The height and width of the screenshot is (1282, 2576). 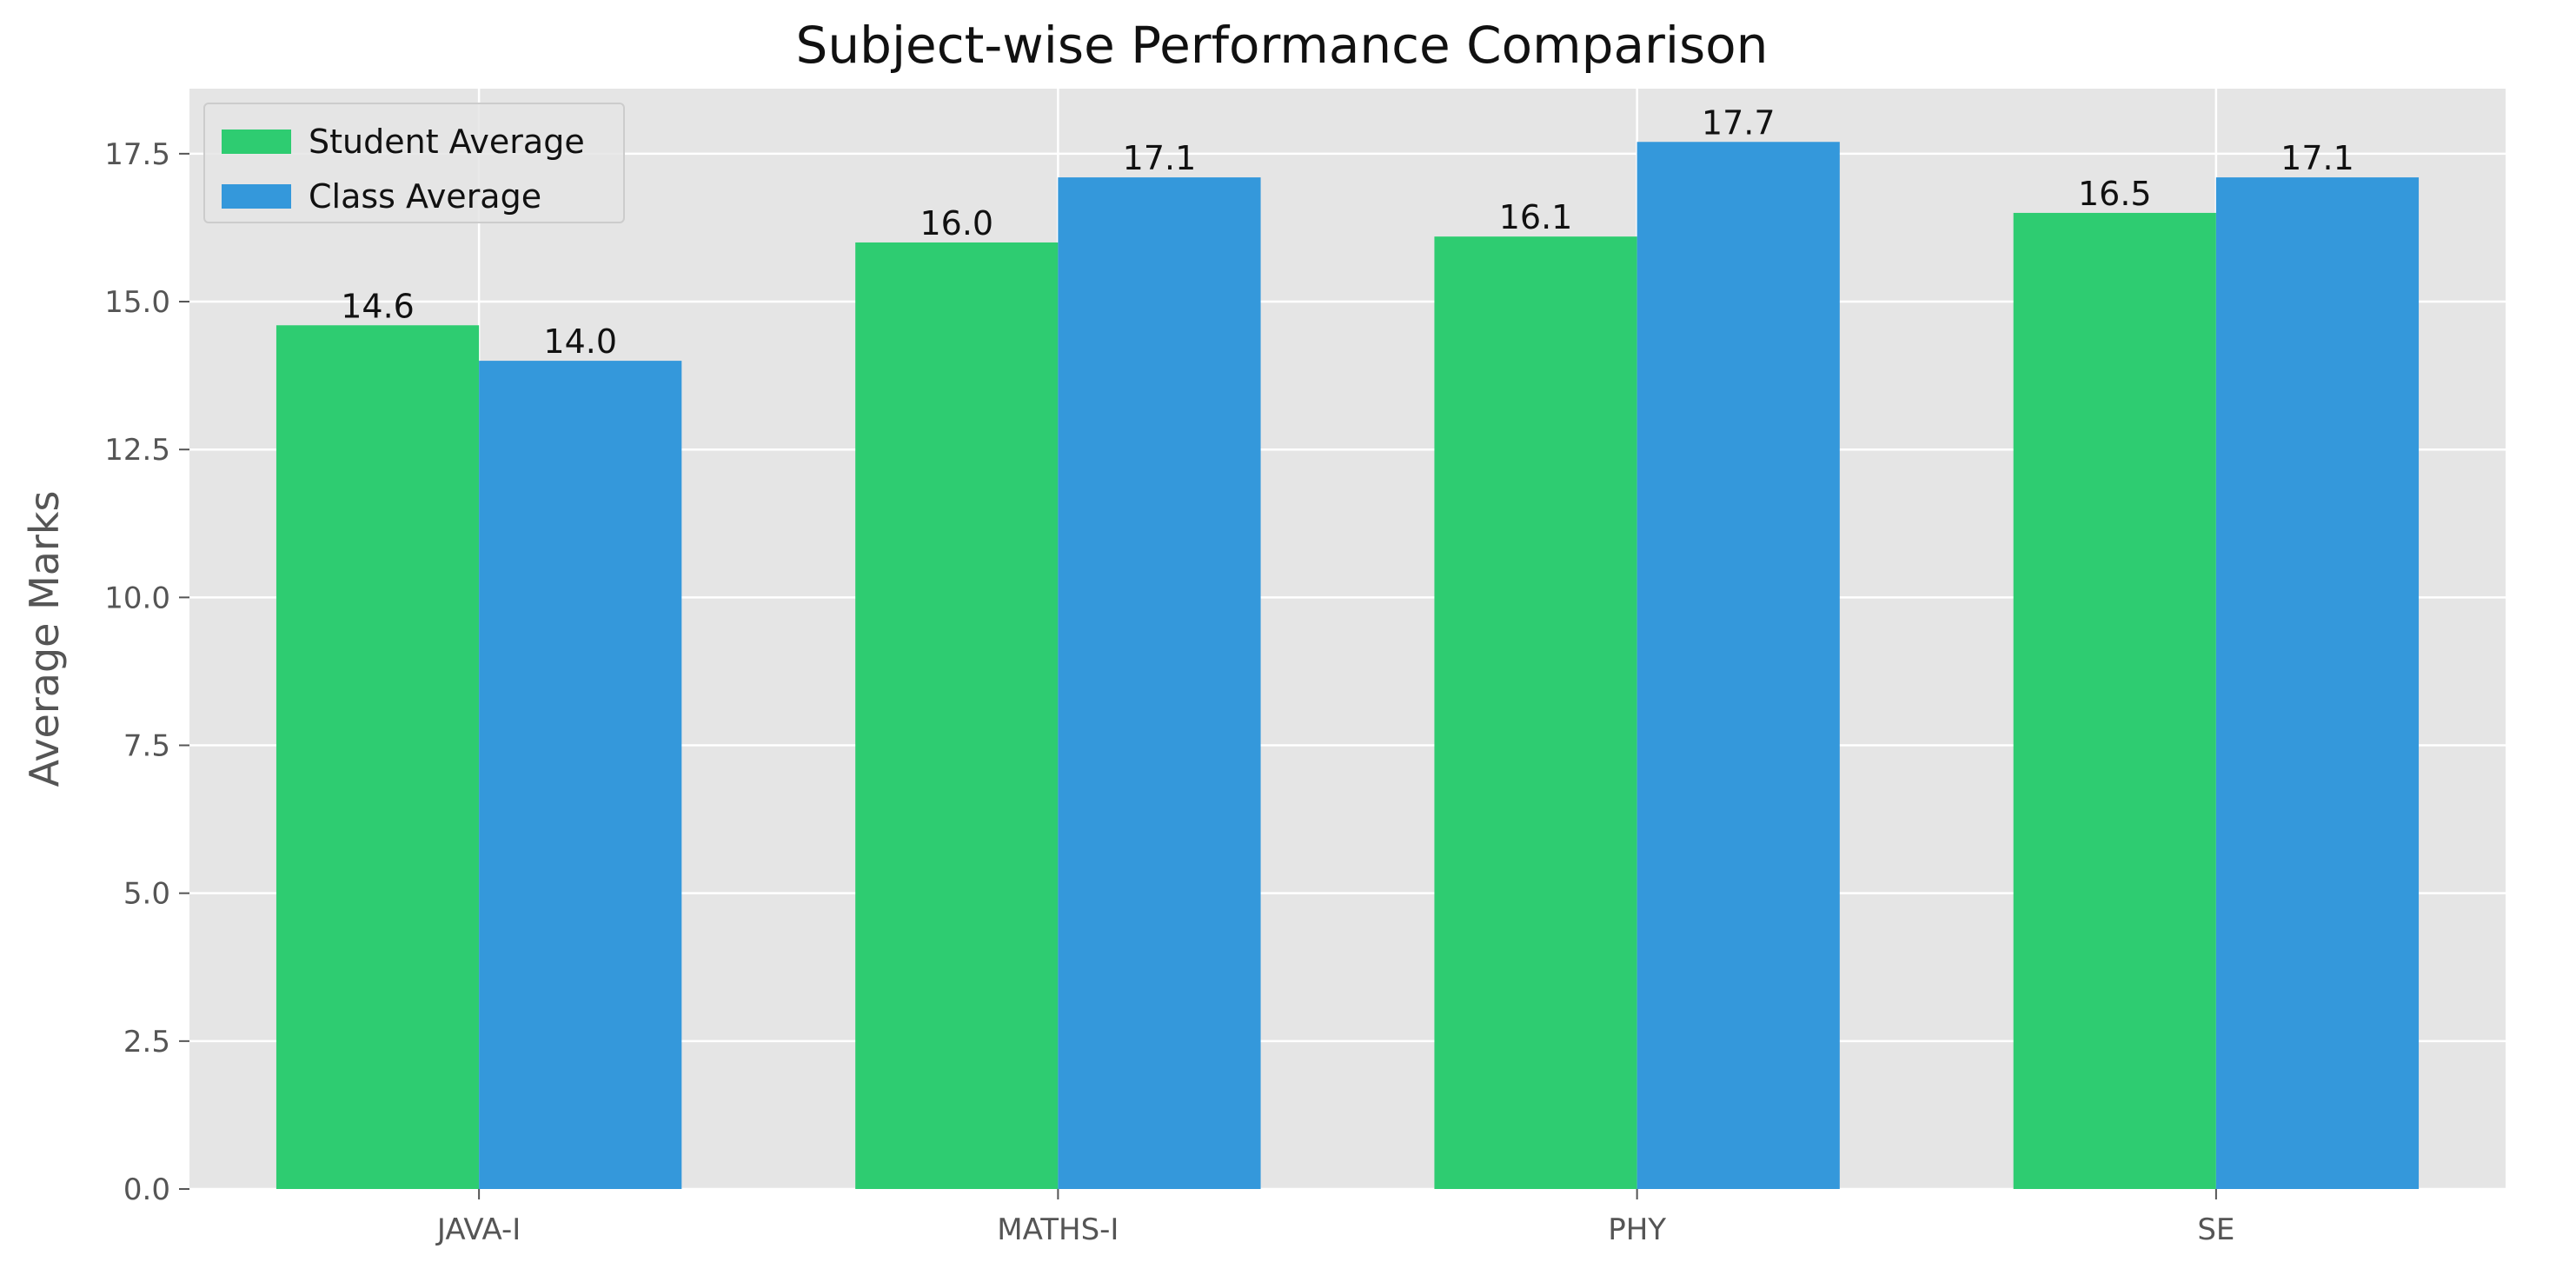 I want to click on x-tick-label: SE, so click(x=2215, y=1229).